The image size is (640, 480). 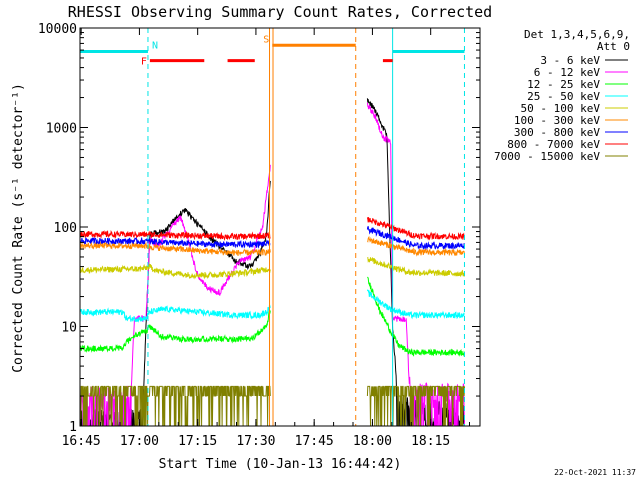 I want to click on legend-title-line-2: Att 0, so click(x=613, y=46).